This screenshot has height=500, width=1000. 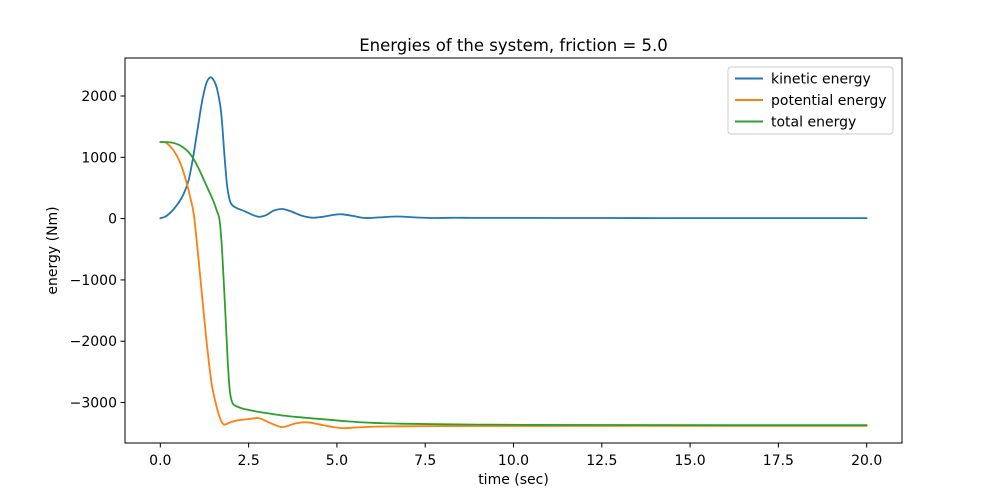 What do you see at coordinates (99, 97) in the screenshot?
I see `y-tick-label: 2000` at bounding box center [99, 97].